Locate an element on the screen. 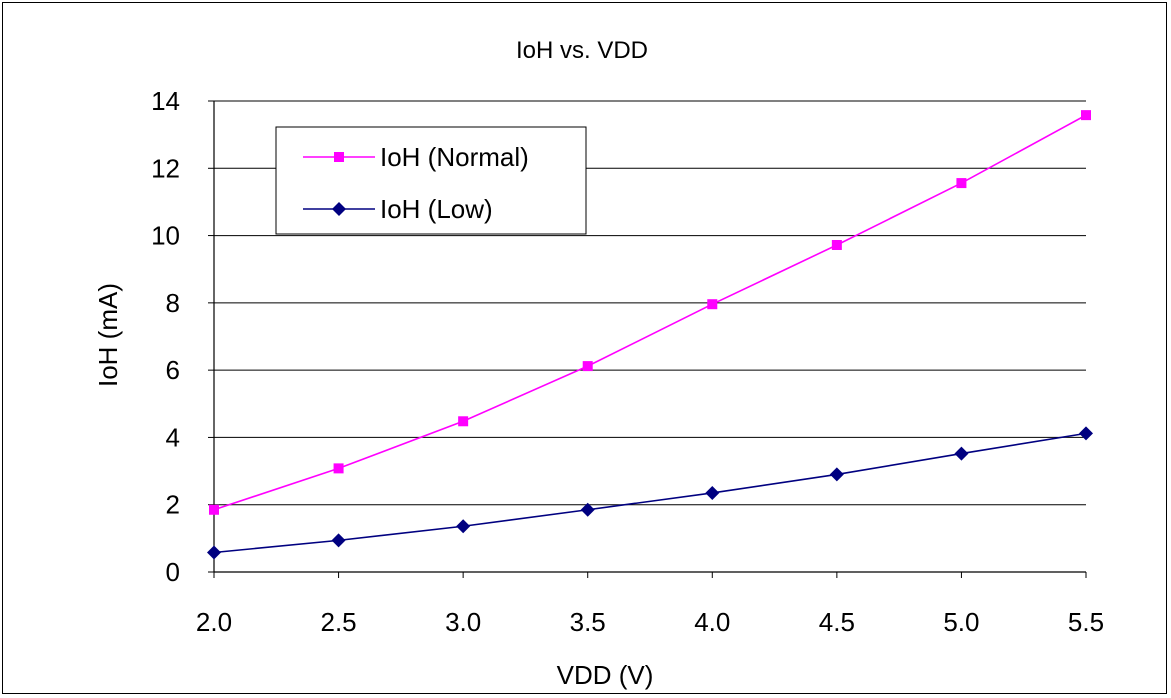 The width and height of the screenshot is (1171, 698). x-tick-label: 4.0 is located at coordinates (712, 622).